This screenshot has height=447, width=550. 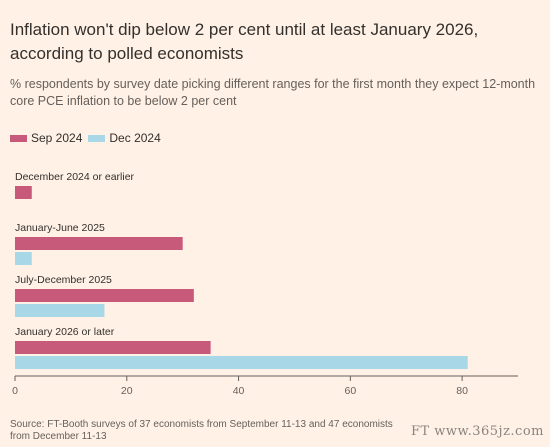 I want to click on legend-item-series-1: Sep 2024, so click(x=46, y=138).